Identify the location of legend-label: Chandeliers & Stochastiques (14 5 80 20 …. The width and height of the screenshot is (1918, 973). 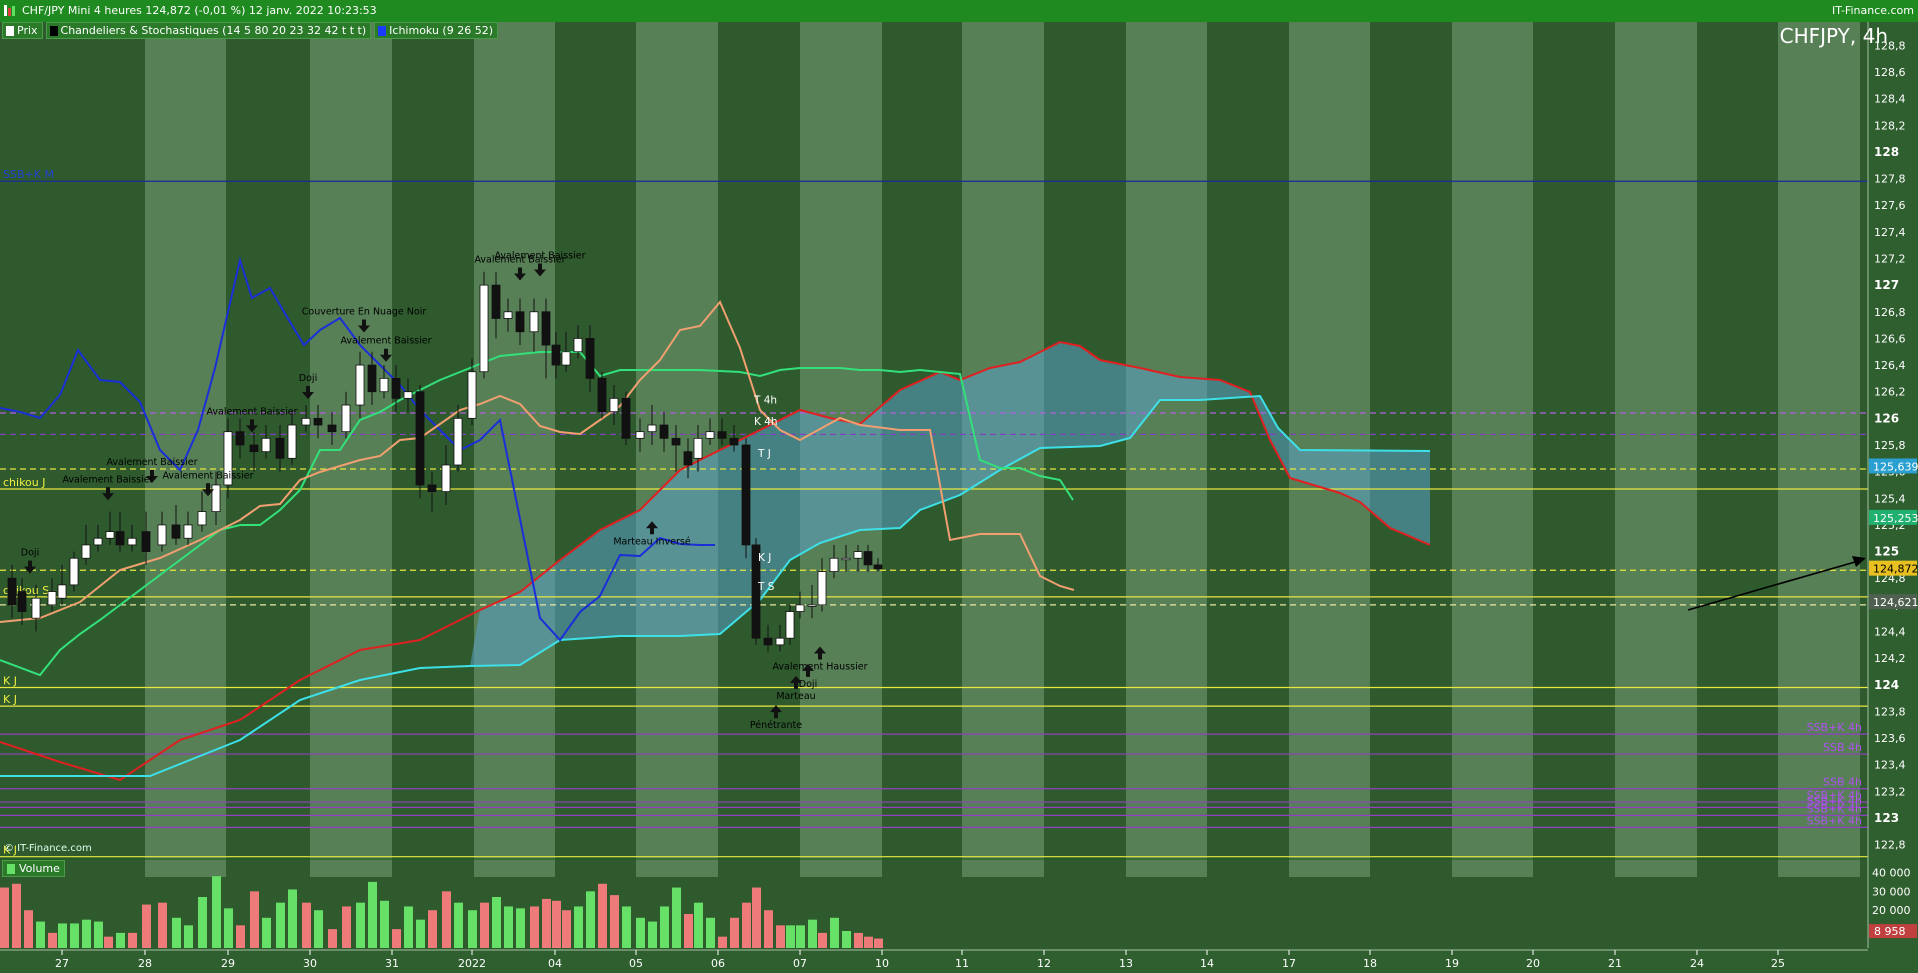
(213, 30).